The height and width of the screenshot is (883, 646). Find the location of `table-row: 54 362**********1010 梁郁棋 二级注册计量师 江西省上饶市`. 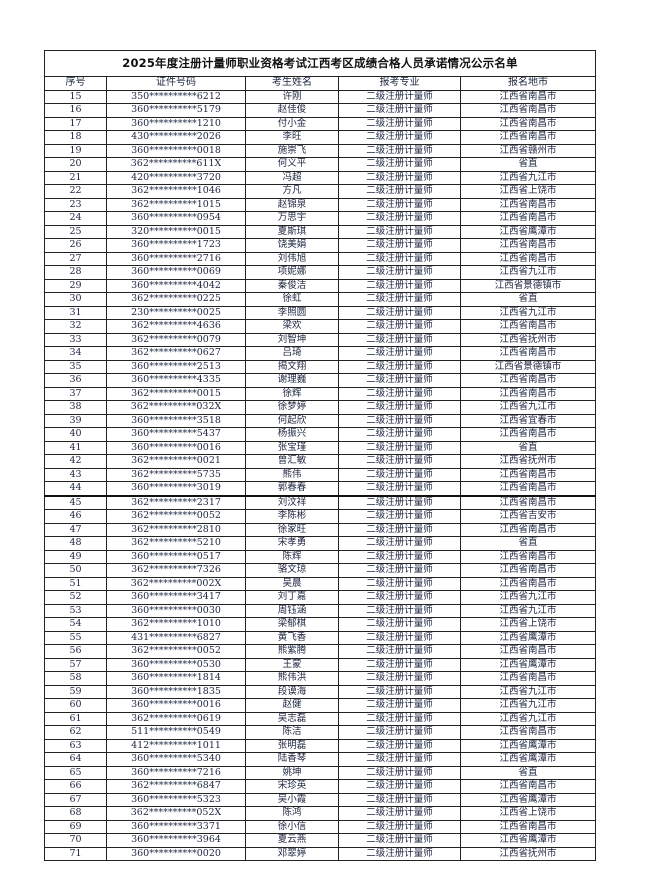

table-row: 54 362**********1010 梁郁棋 二级注册计量师 江西省上饶市 is located at coordinates (320, 624).